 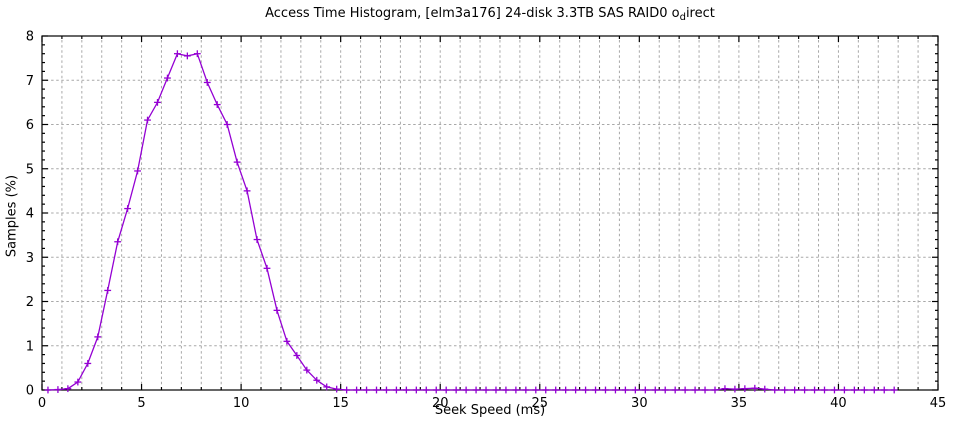 I want to click on tick-label: 20, so click(x=440, y=403).